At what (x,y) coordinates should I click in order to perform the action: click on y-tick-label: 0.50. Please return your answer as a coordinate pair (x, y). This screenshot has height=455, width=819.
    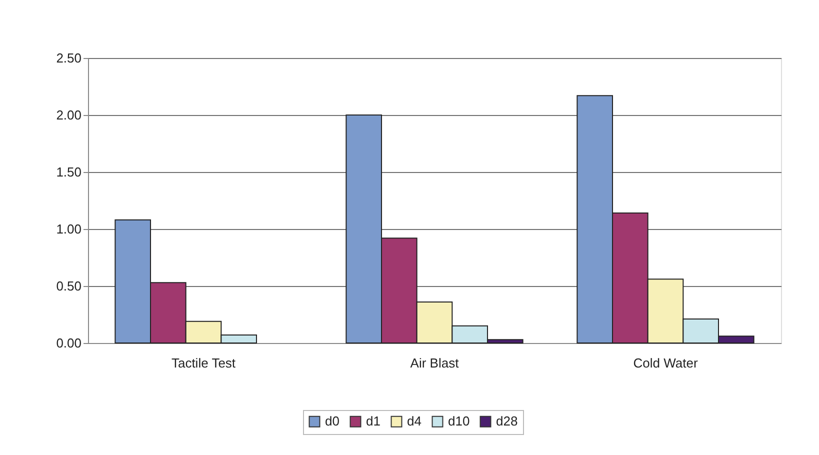
    Looking at the image, I should click on (69, 286).